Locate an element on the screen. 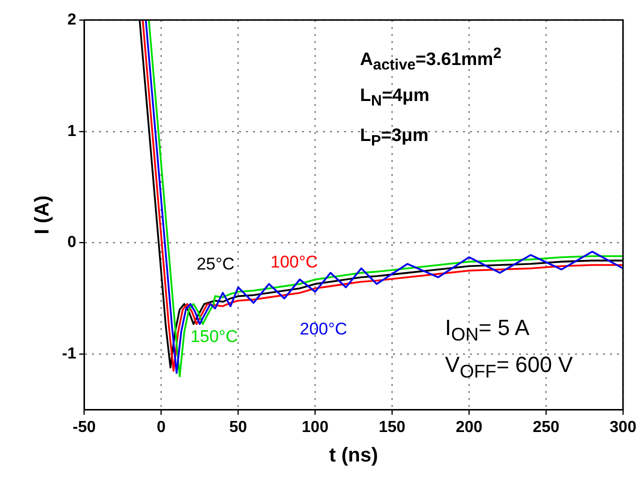  y-tick-label: -1 is located at coordinates (69, 354).